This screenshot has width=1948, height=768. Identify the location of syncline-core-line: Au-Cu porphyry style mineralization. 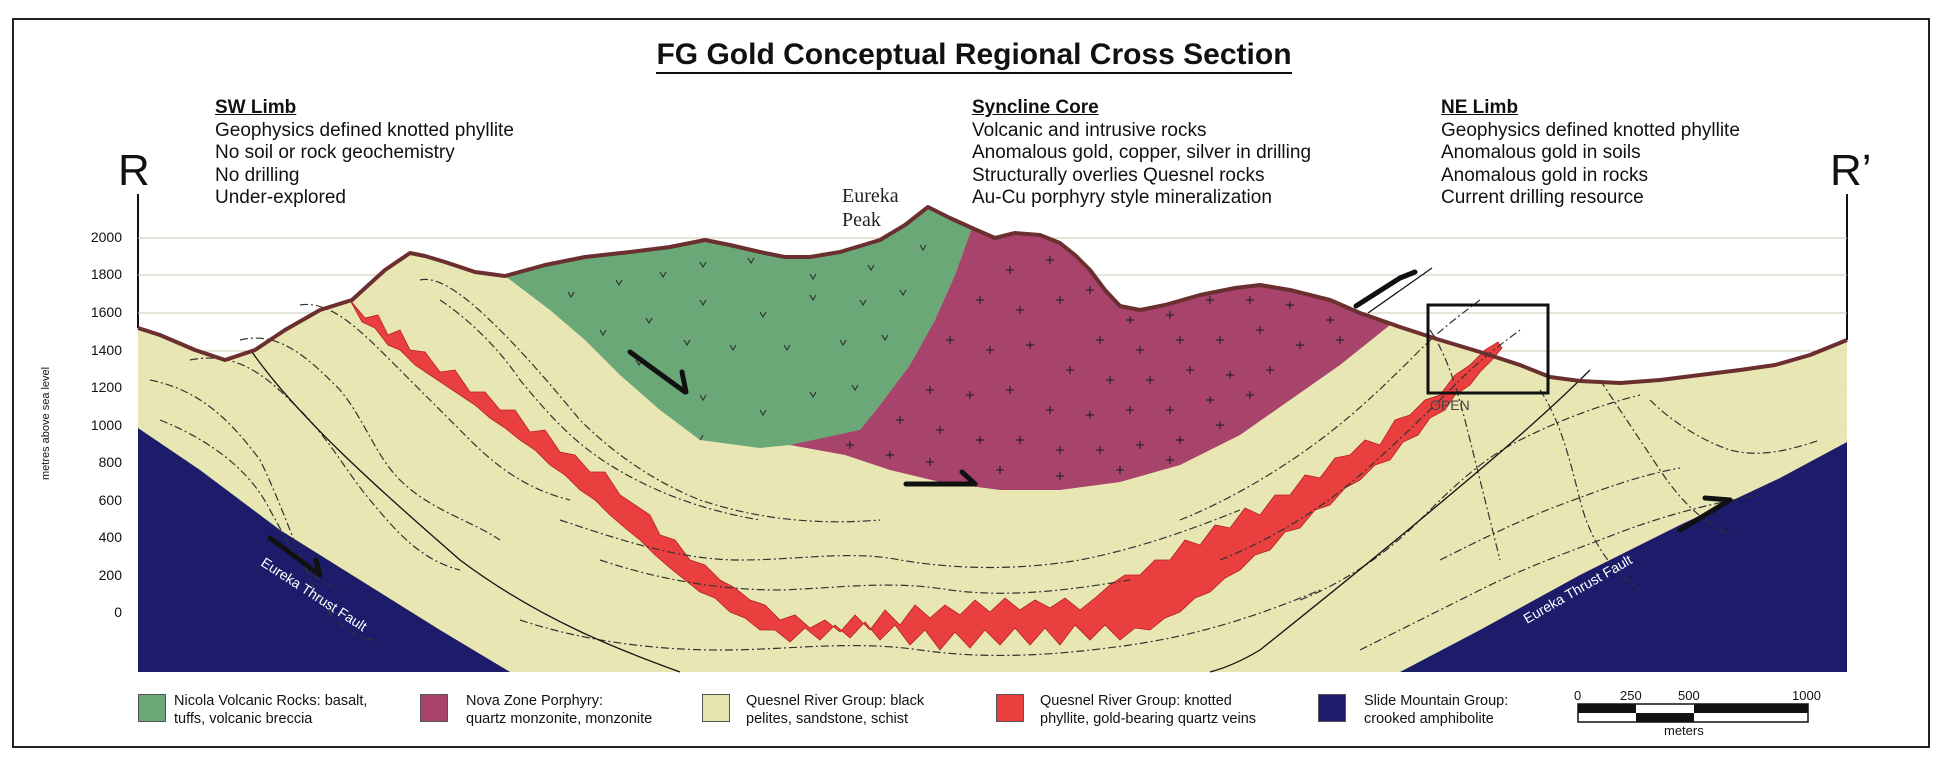
(1122, 197).